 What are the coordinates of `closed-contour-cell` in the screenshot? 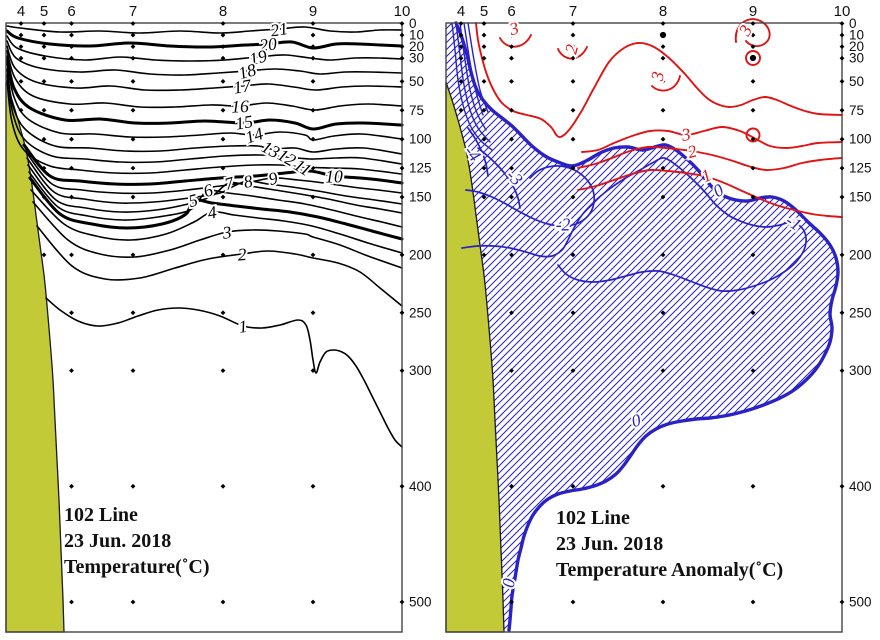 It's located at (753, 58).